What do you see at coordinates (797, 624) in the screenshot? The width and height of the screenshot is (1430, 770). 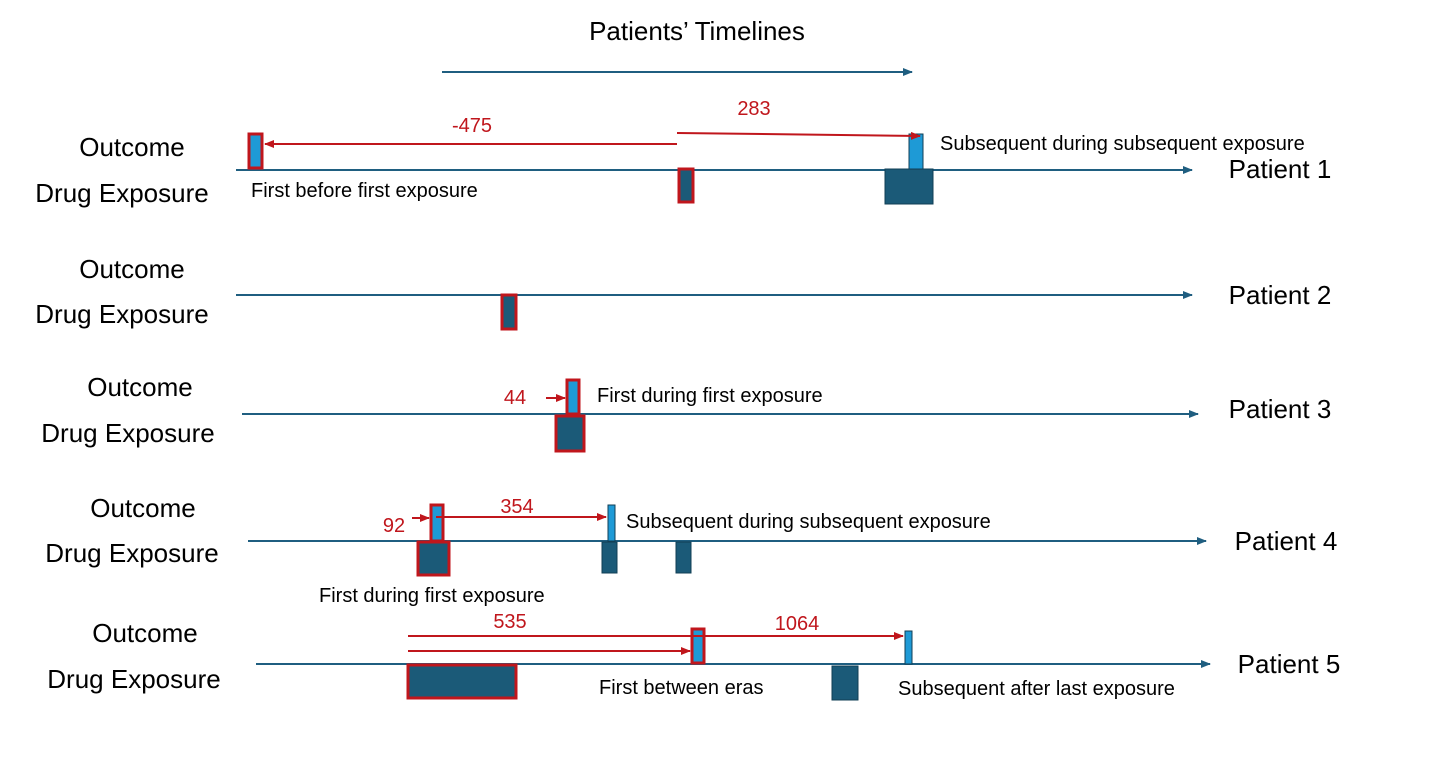 I see `interval-label: 1064` at bounding box center [797, 624].